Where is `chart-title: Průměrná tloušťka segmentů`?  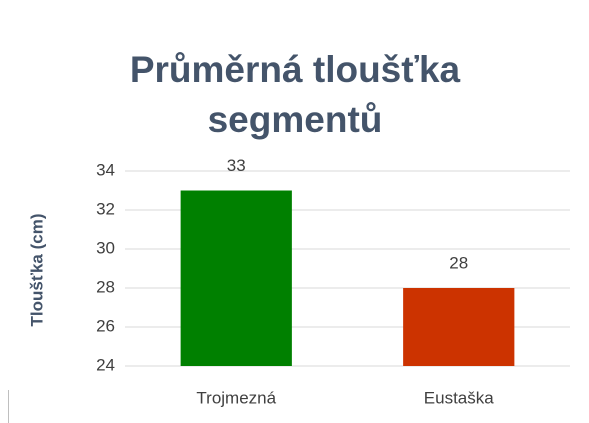
chart-title: Průměrná tloušťka segmentů is located at coordinates (295, 94).